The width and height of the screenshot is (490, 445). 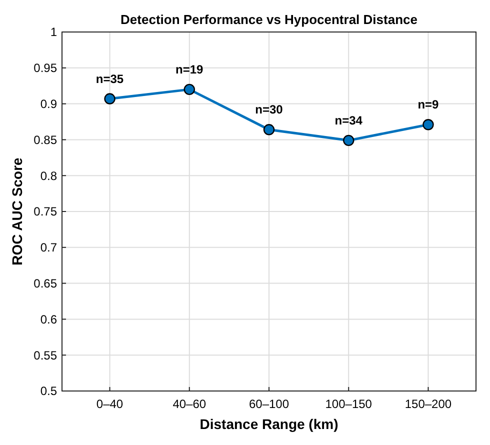 I want to click on x-axis-title: Distance Range (km), so click(x=269, y=424).